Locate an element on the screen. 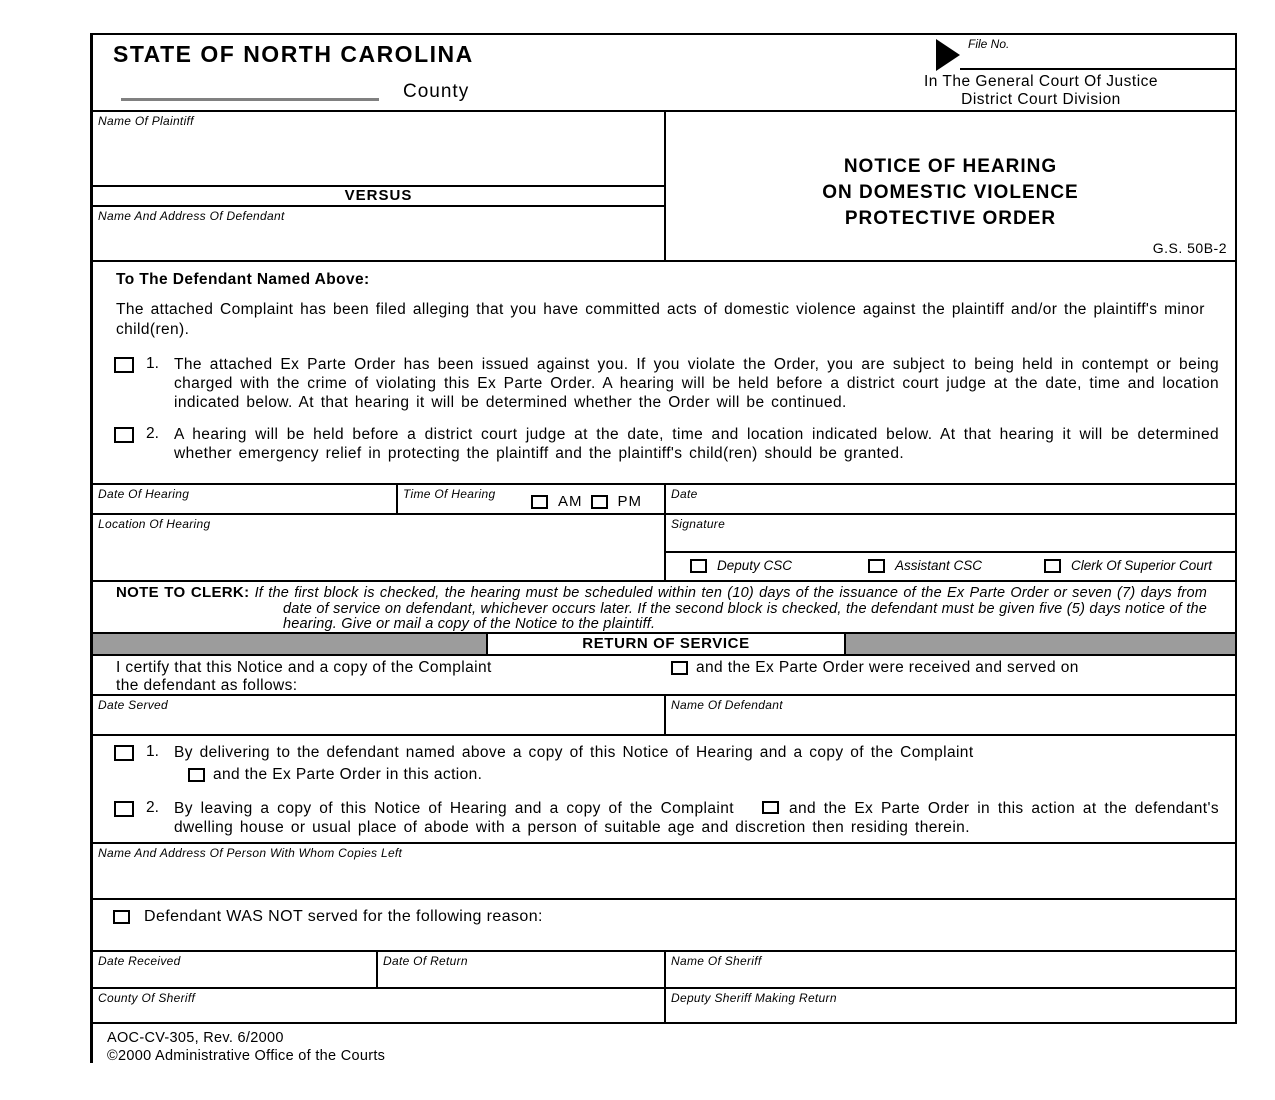 The width and height of the screenshot is (1275, 1100). date-field: Date is located at coordinates (950, 500).